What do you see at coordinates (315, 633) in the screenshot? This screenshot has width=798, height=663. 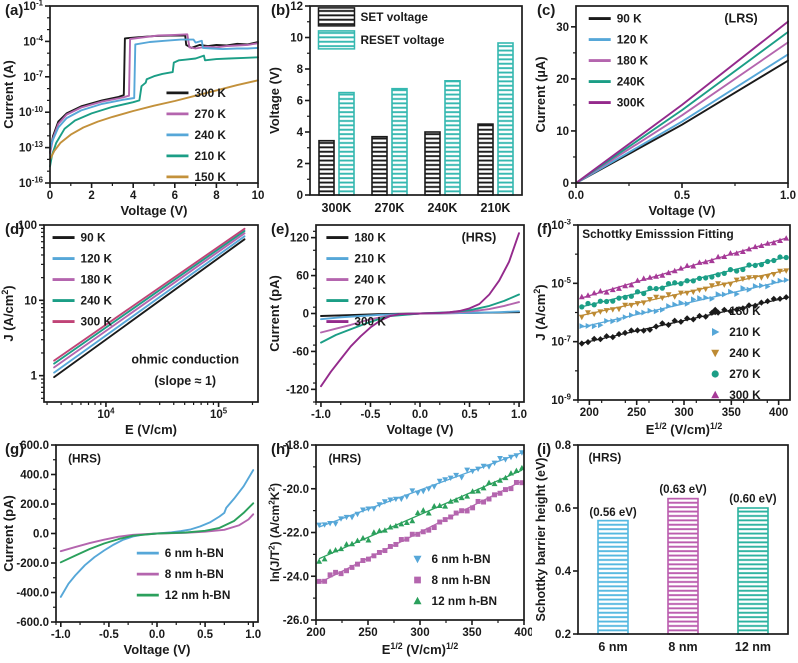 I see `svg-text: 200` at bounding box center [315, 633].